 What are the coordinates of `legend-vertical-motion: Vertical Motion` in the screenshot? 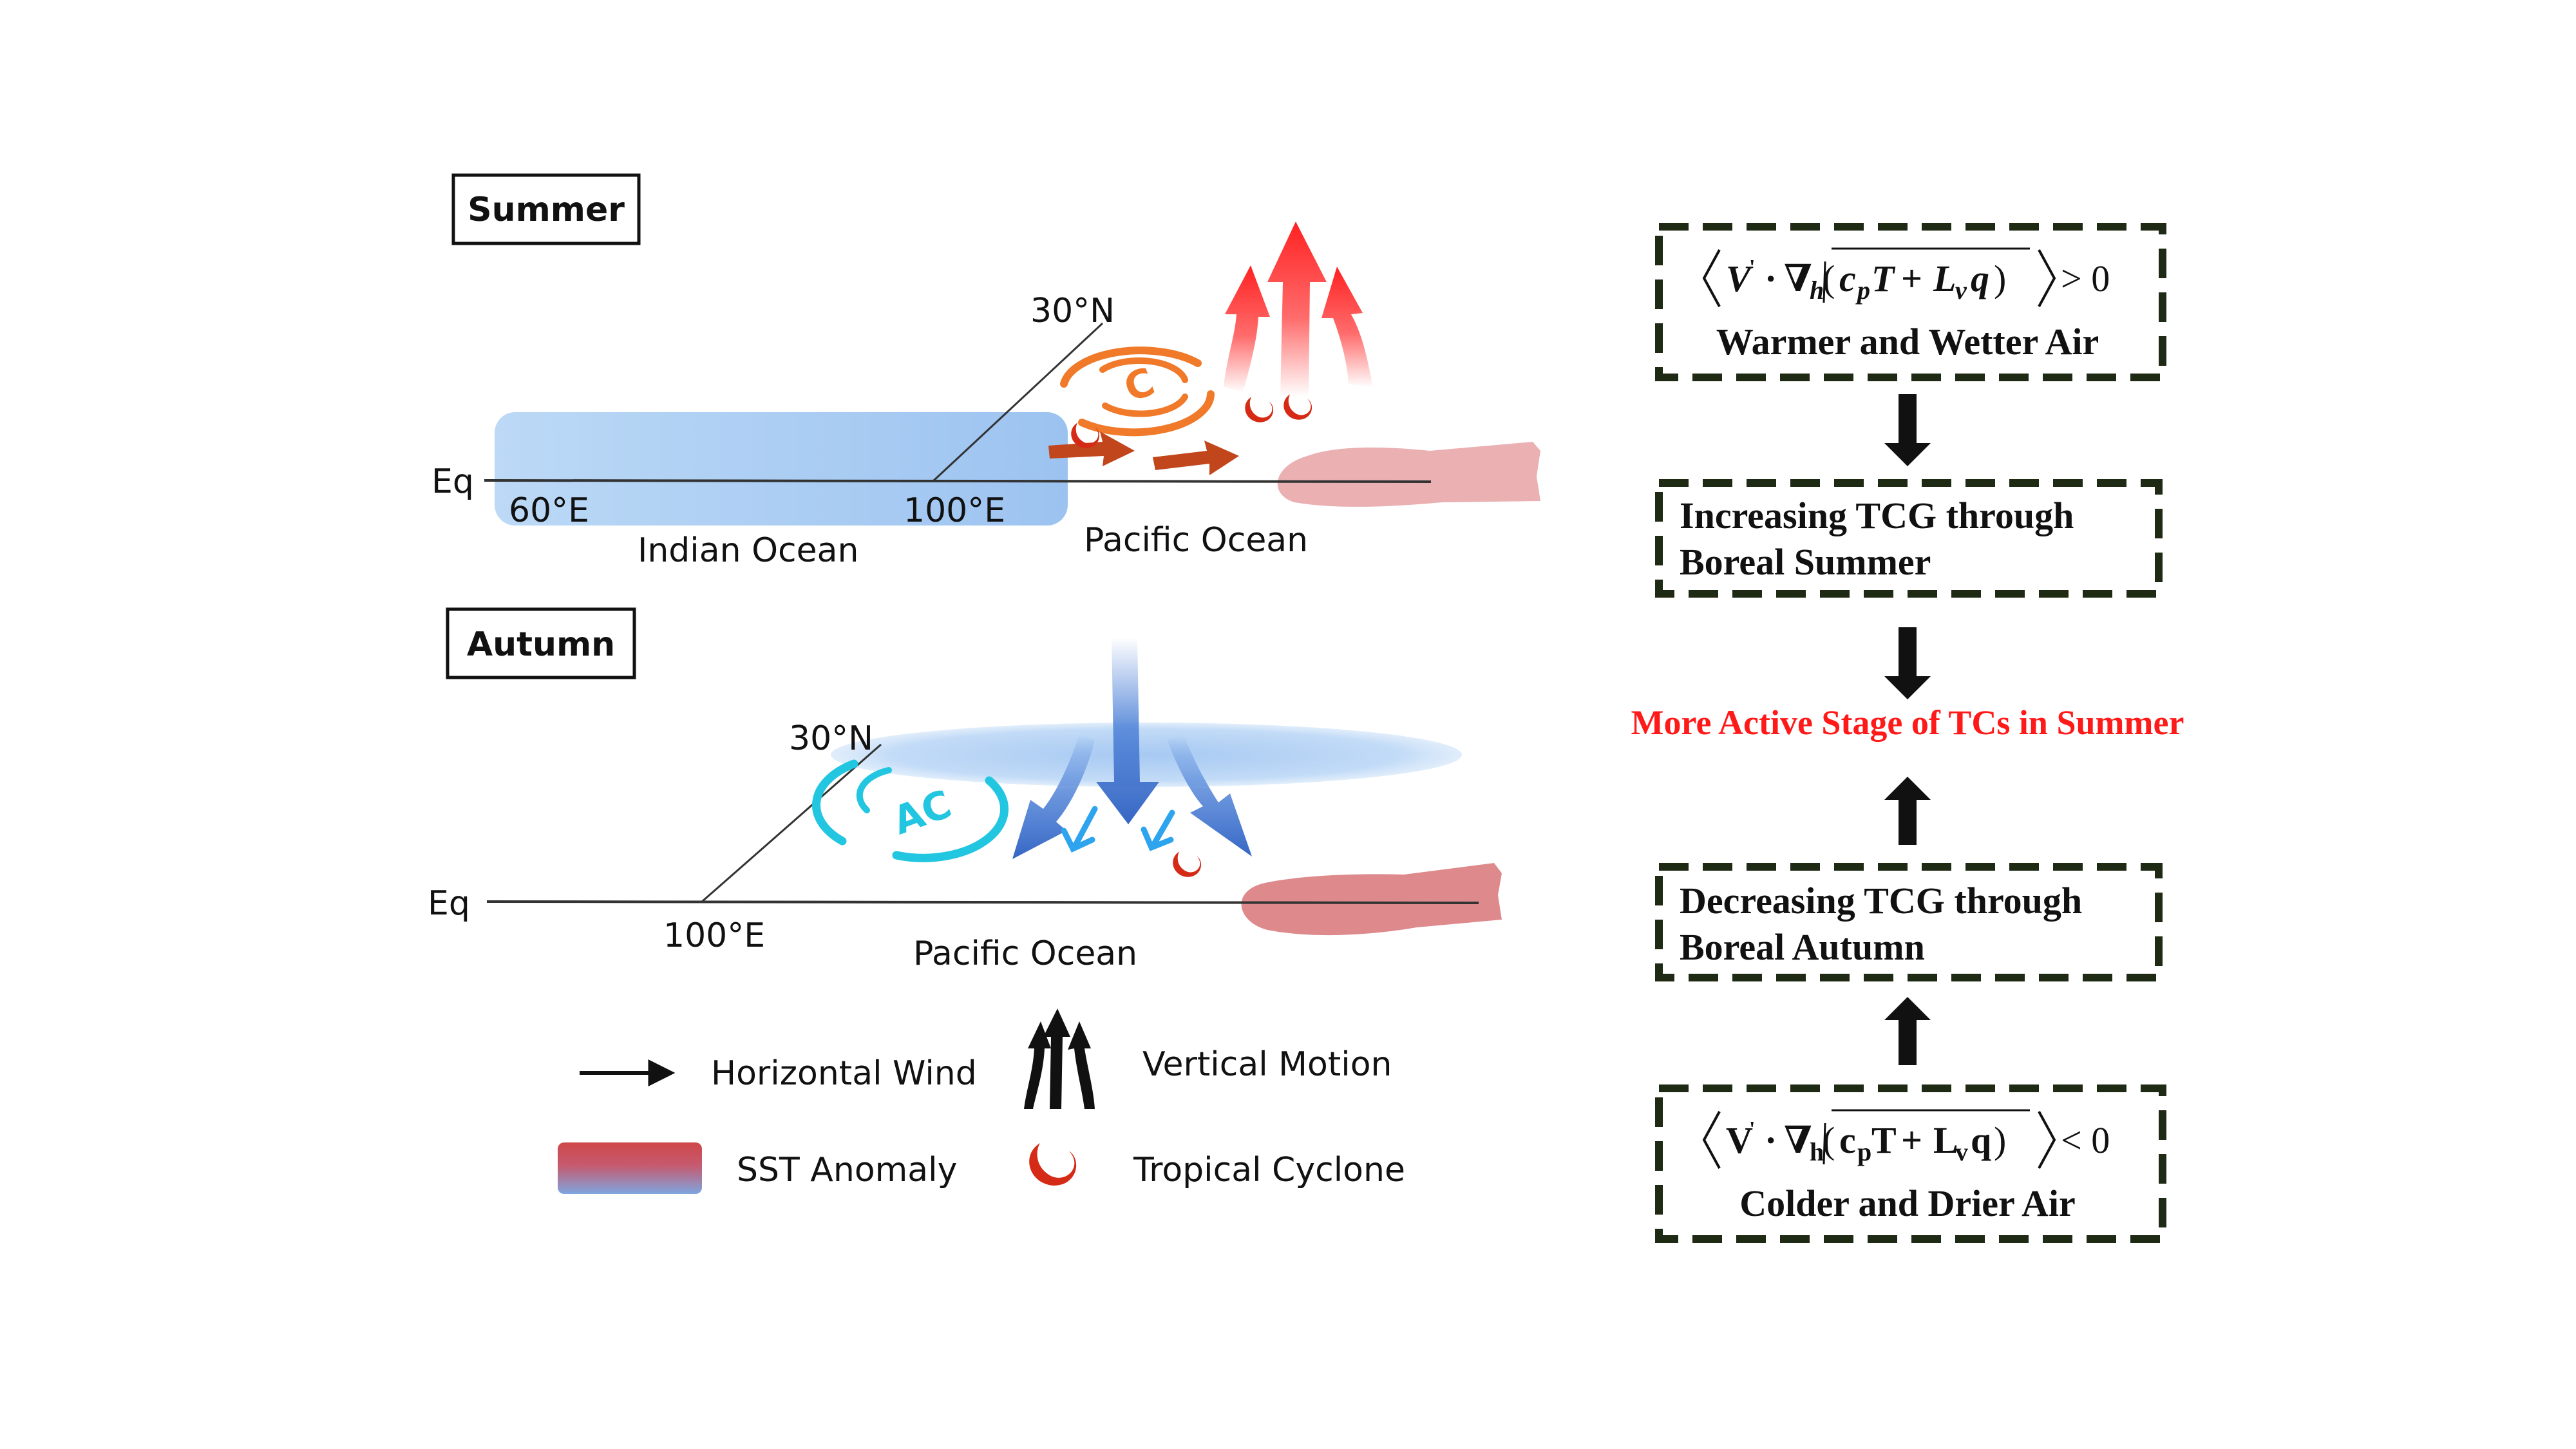 It's located at (1267, 1064).